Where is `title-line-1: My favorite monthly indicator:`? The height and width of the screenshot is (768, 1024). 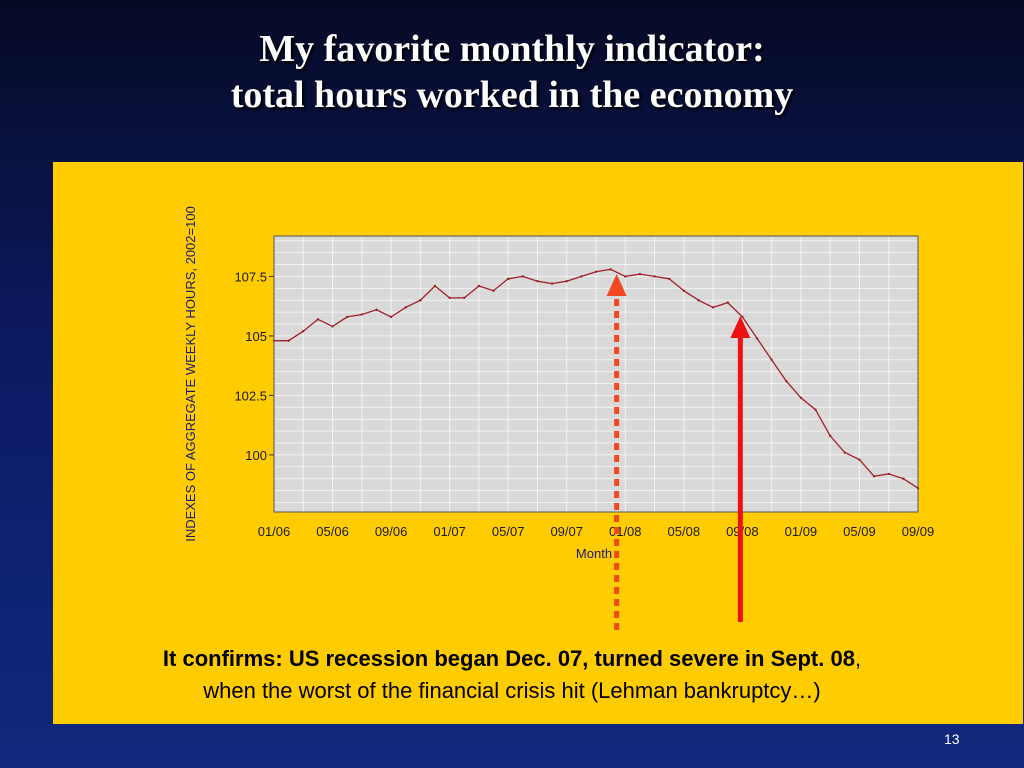 title-line-1: My favorite monthly indicator: is located at coordinates (512, 49).